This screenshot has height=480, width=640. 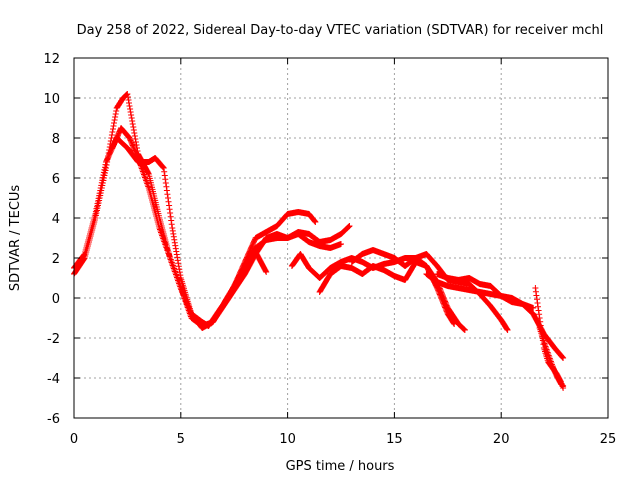 I want to click on x-tick-label: 25, so click(x=608, y=439).